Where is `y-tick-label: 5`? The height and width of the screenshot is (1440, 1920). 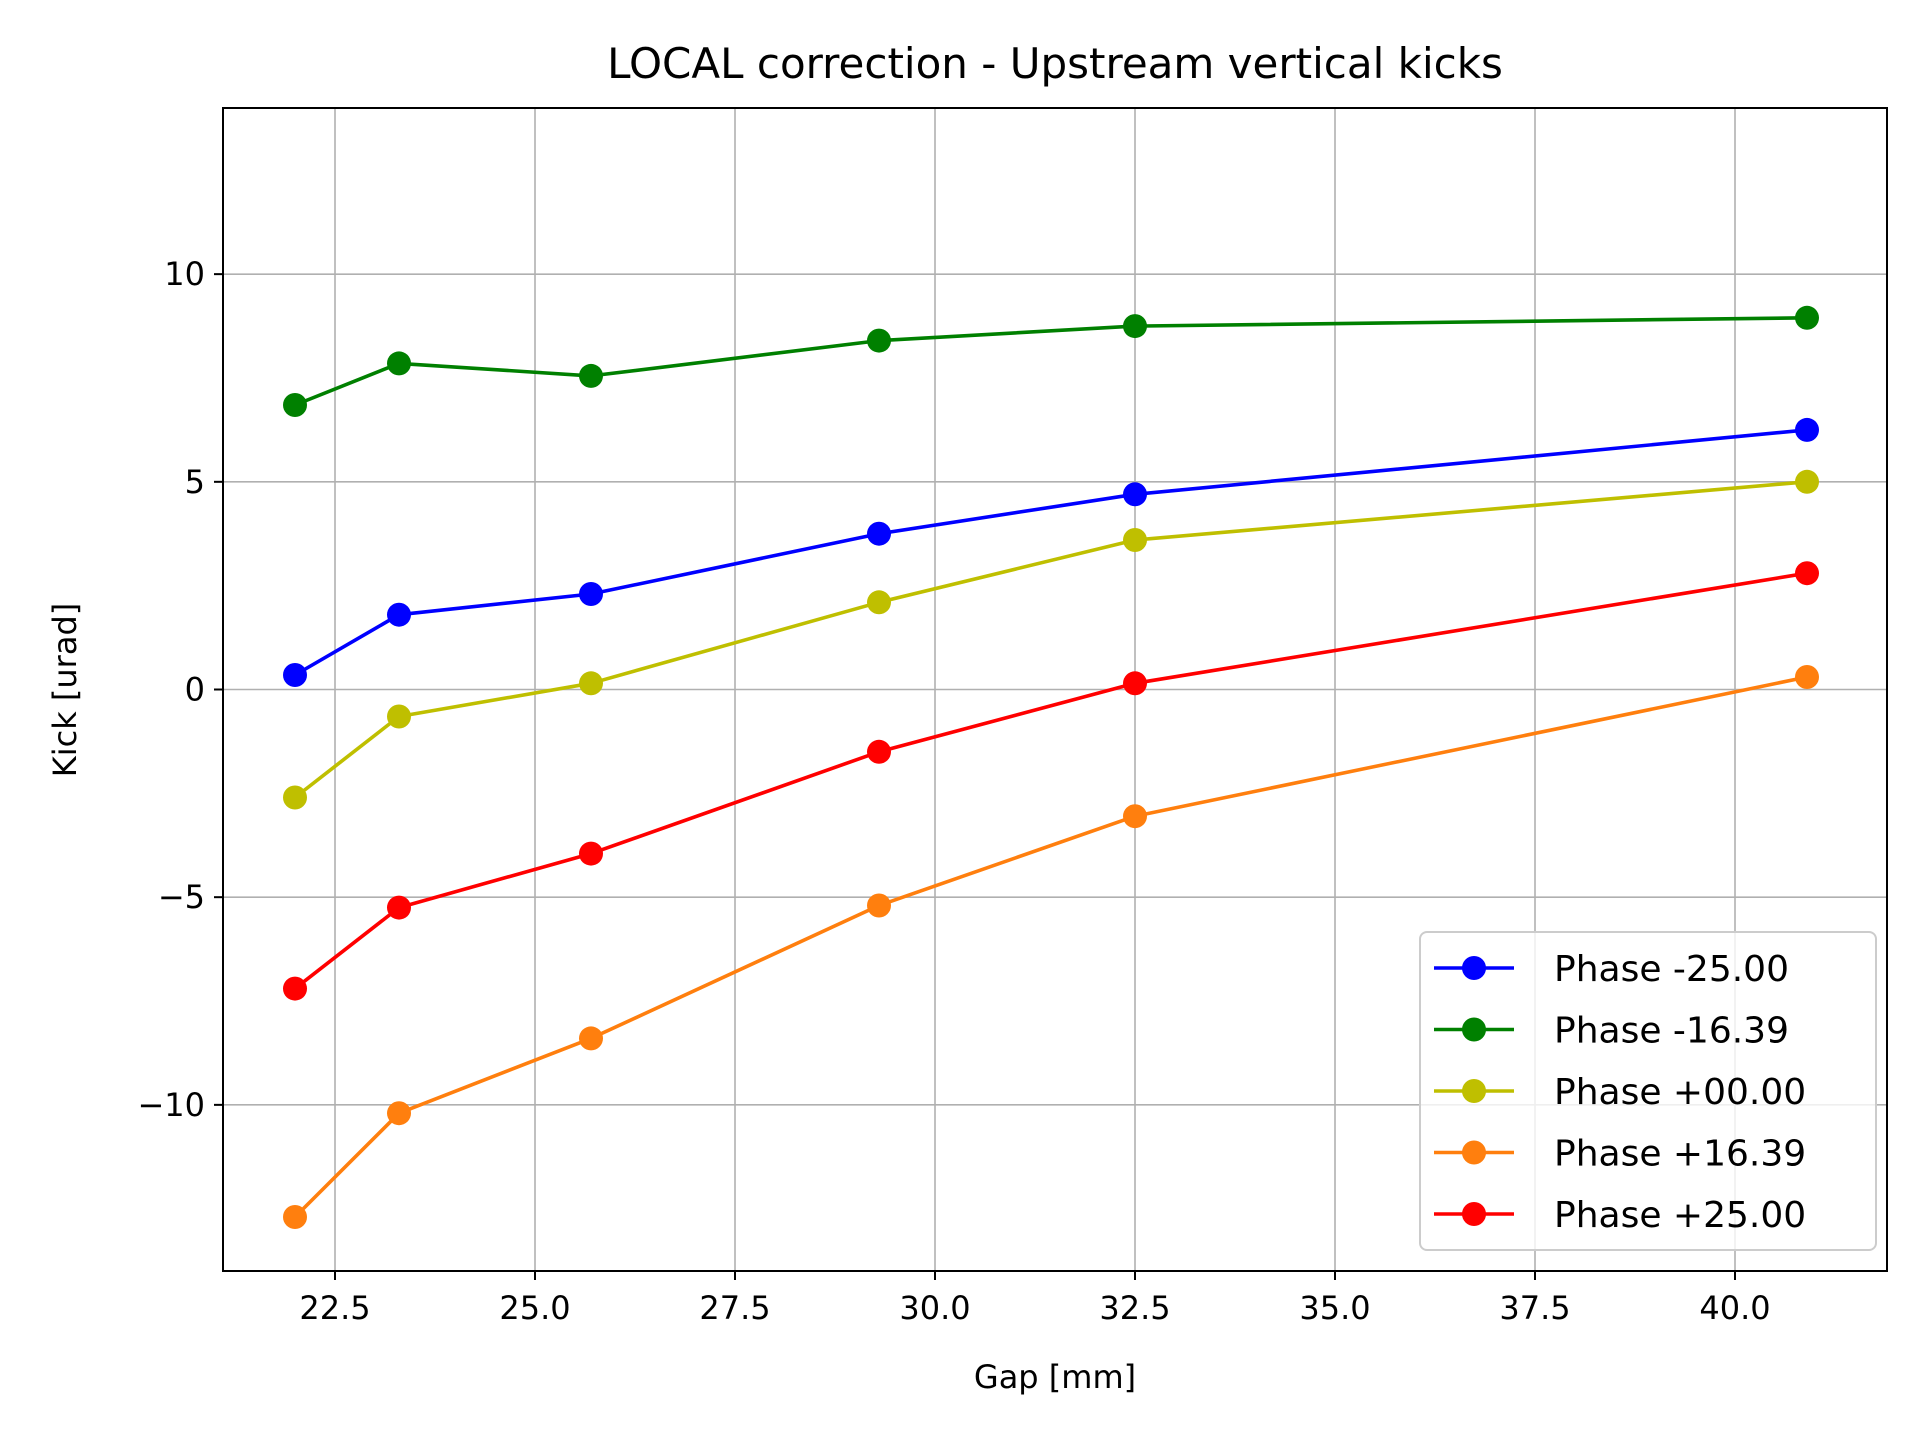
y-tick-label: 5 is located at coordinates (195, 482).